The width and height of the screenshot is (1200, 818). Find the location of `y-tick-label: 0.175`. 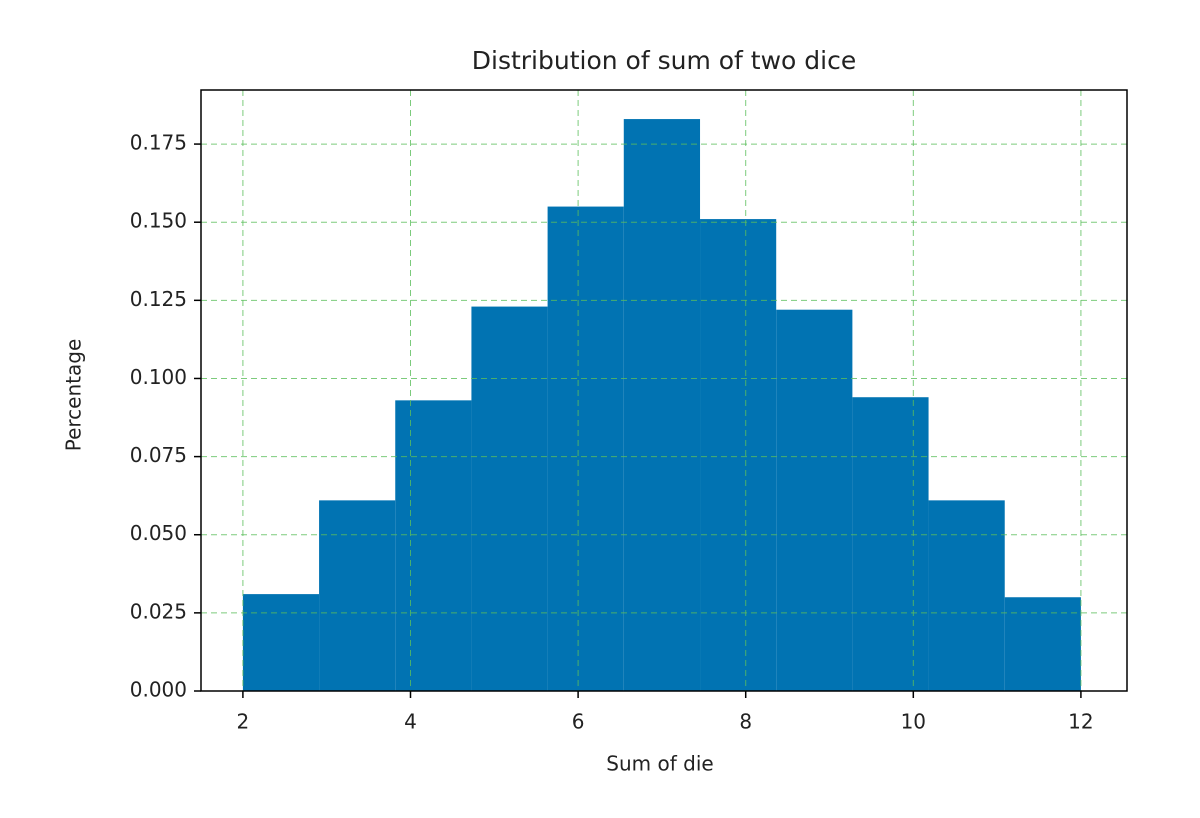

y-tick-label: 0.175 is located at coordinates (158, 143).